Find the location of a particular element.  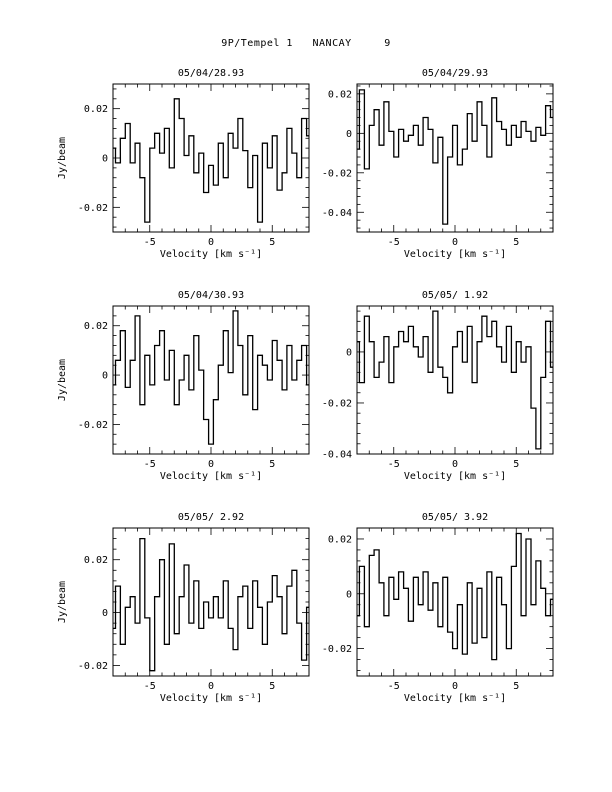

chart-2-xtick-label: 5 is located at coordinates (516, 242).